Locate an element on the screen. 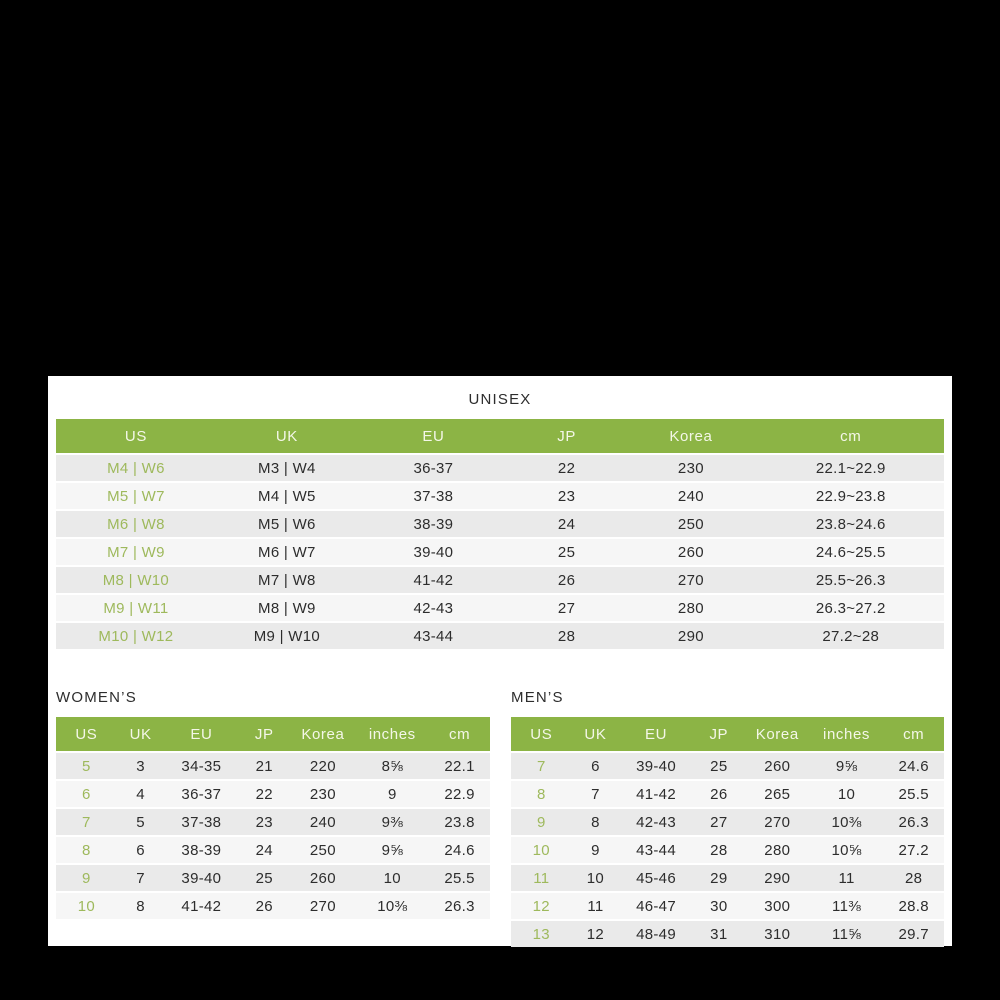  table-row: 6 4 36-37 22 230 9 22.9 is located at coordinates (273, 794).